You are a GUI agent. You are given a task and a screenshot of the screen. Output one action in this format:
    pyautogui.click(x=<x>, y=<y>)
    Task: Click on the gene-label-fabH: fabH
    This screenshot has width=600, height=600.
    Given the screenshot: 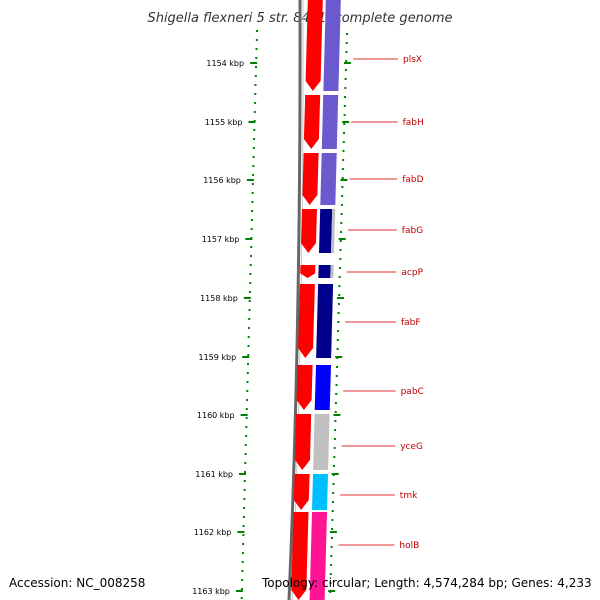 What is the action you would take?
    pyautogui.click(x=413, y=123)
    